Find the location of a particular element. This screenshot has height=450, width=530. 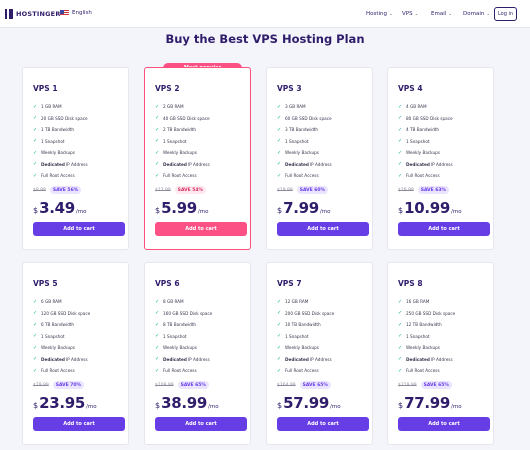

language-selector: English is located at coordinates (76, 13).